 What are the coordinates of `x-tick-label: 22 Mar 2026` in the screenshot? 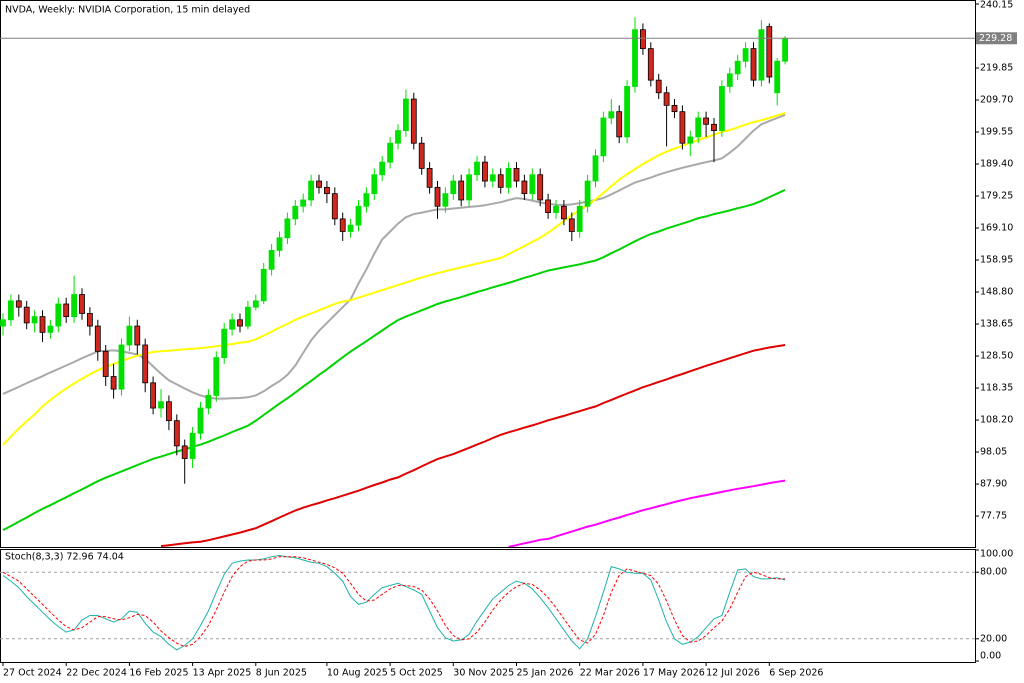 It's located at (610, 673).